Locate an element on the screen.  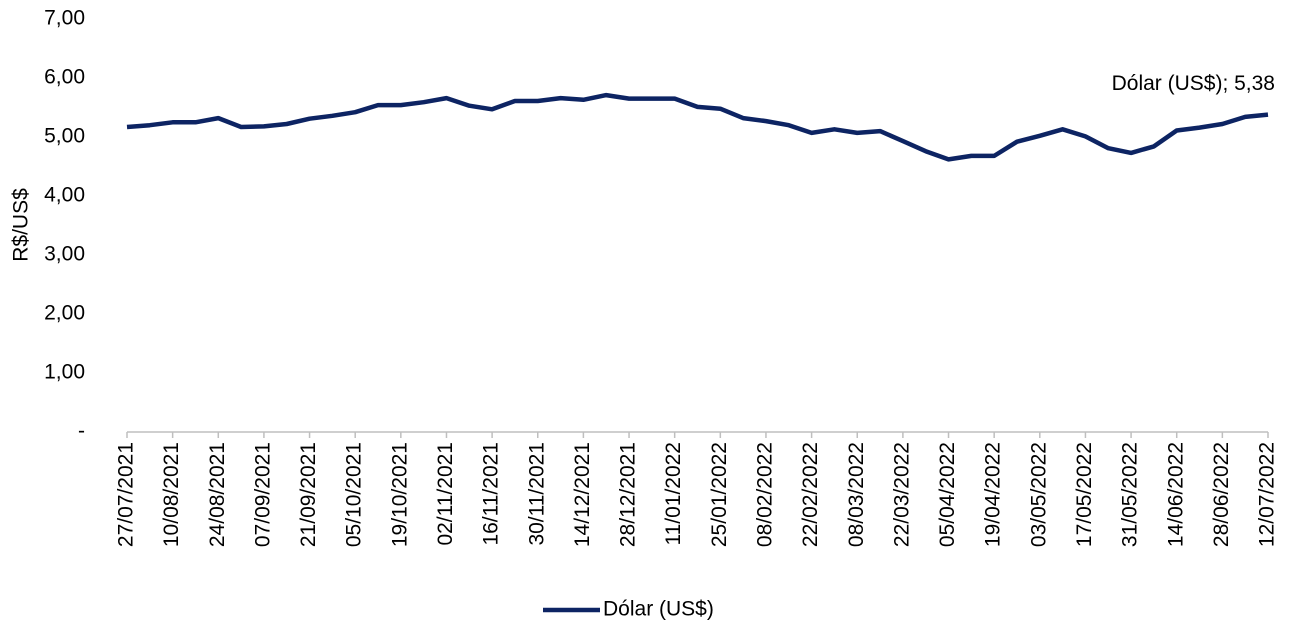
x-tick-label: 02/11/2021 is located at coordinates (445, 494).